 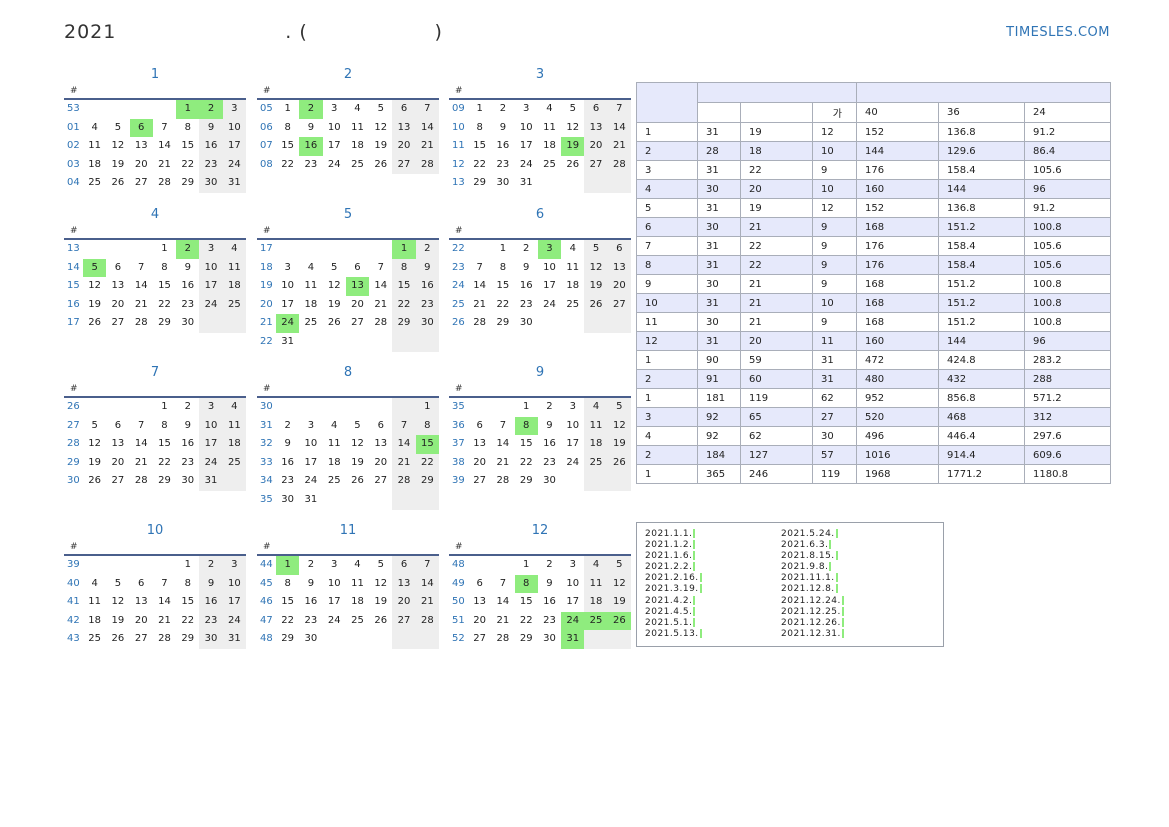 What do you see at coordinates (73, 286) in the screenshot?
I see `week-number: 15` at bounding box center [73, 286].